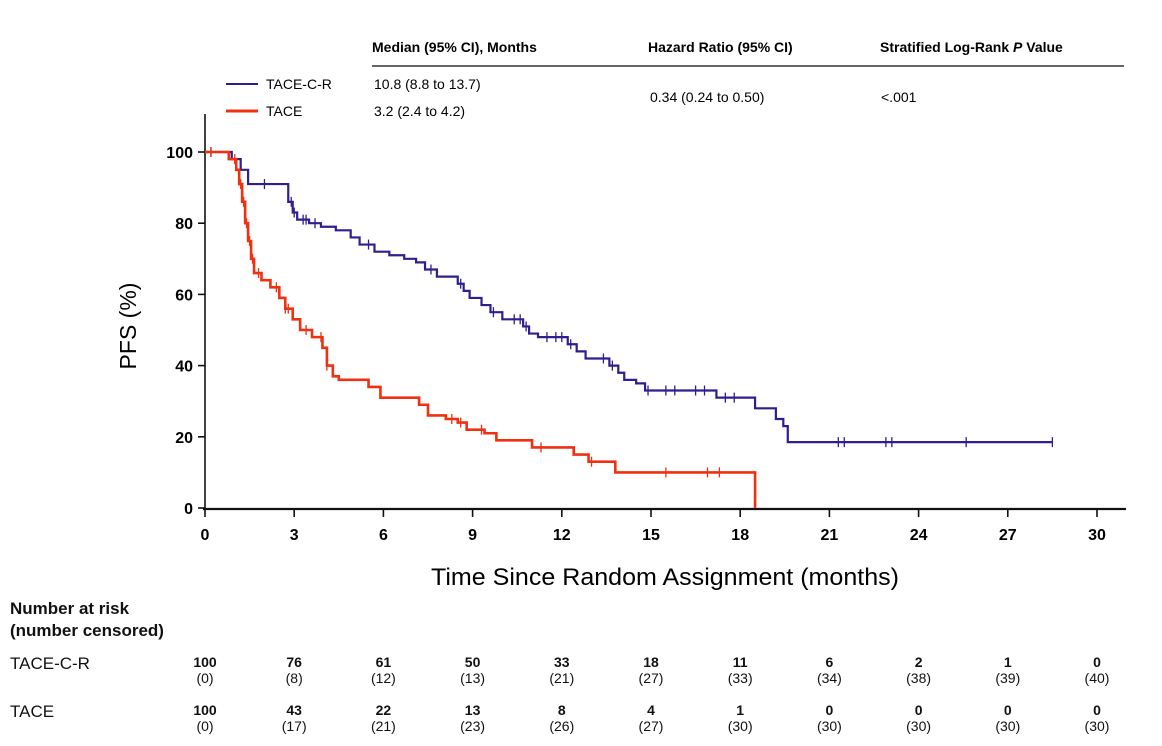 The height and width of the screenshot is (746, 1162). Describe the element at coordinates (1097, 678) in the screenshot. I see `censored-count: (40)` at that location.